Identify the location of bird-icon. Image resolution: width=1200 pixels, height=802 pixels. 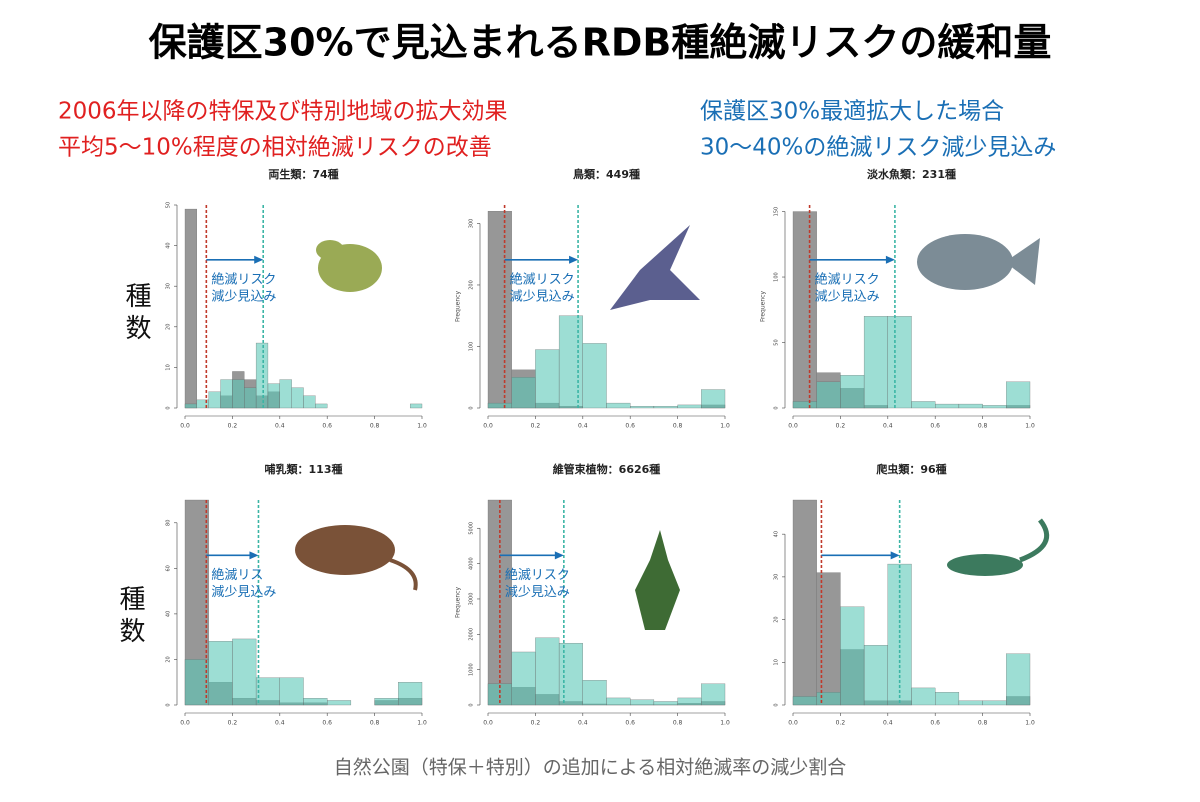
(655, 267).